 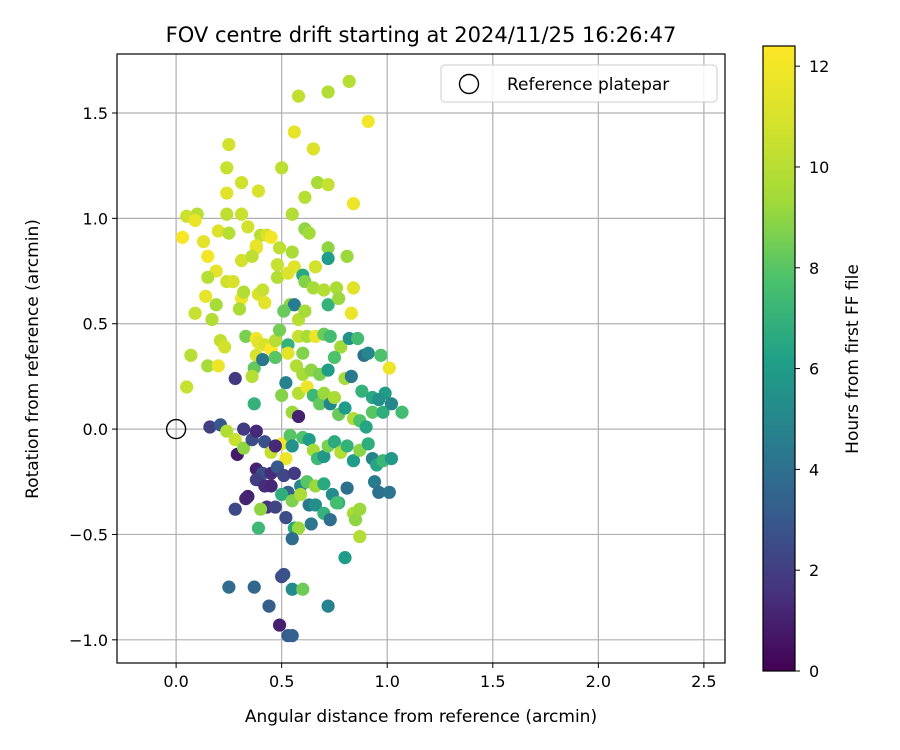 What do you see at coordinates (175, 681) in the screenshot?
I see `x-tick-label: 0.0` at bounding box center [175, 681].